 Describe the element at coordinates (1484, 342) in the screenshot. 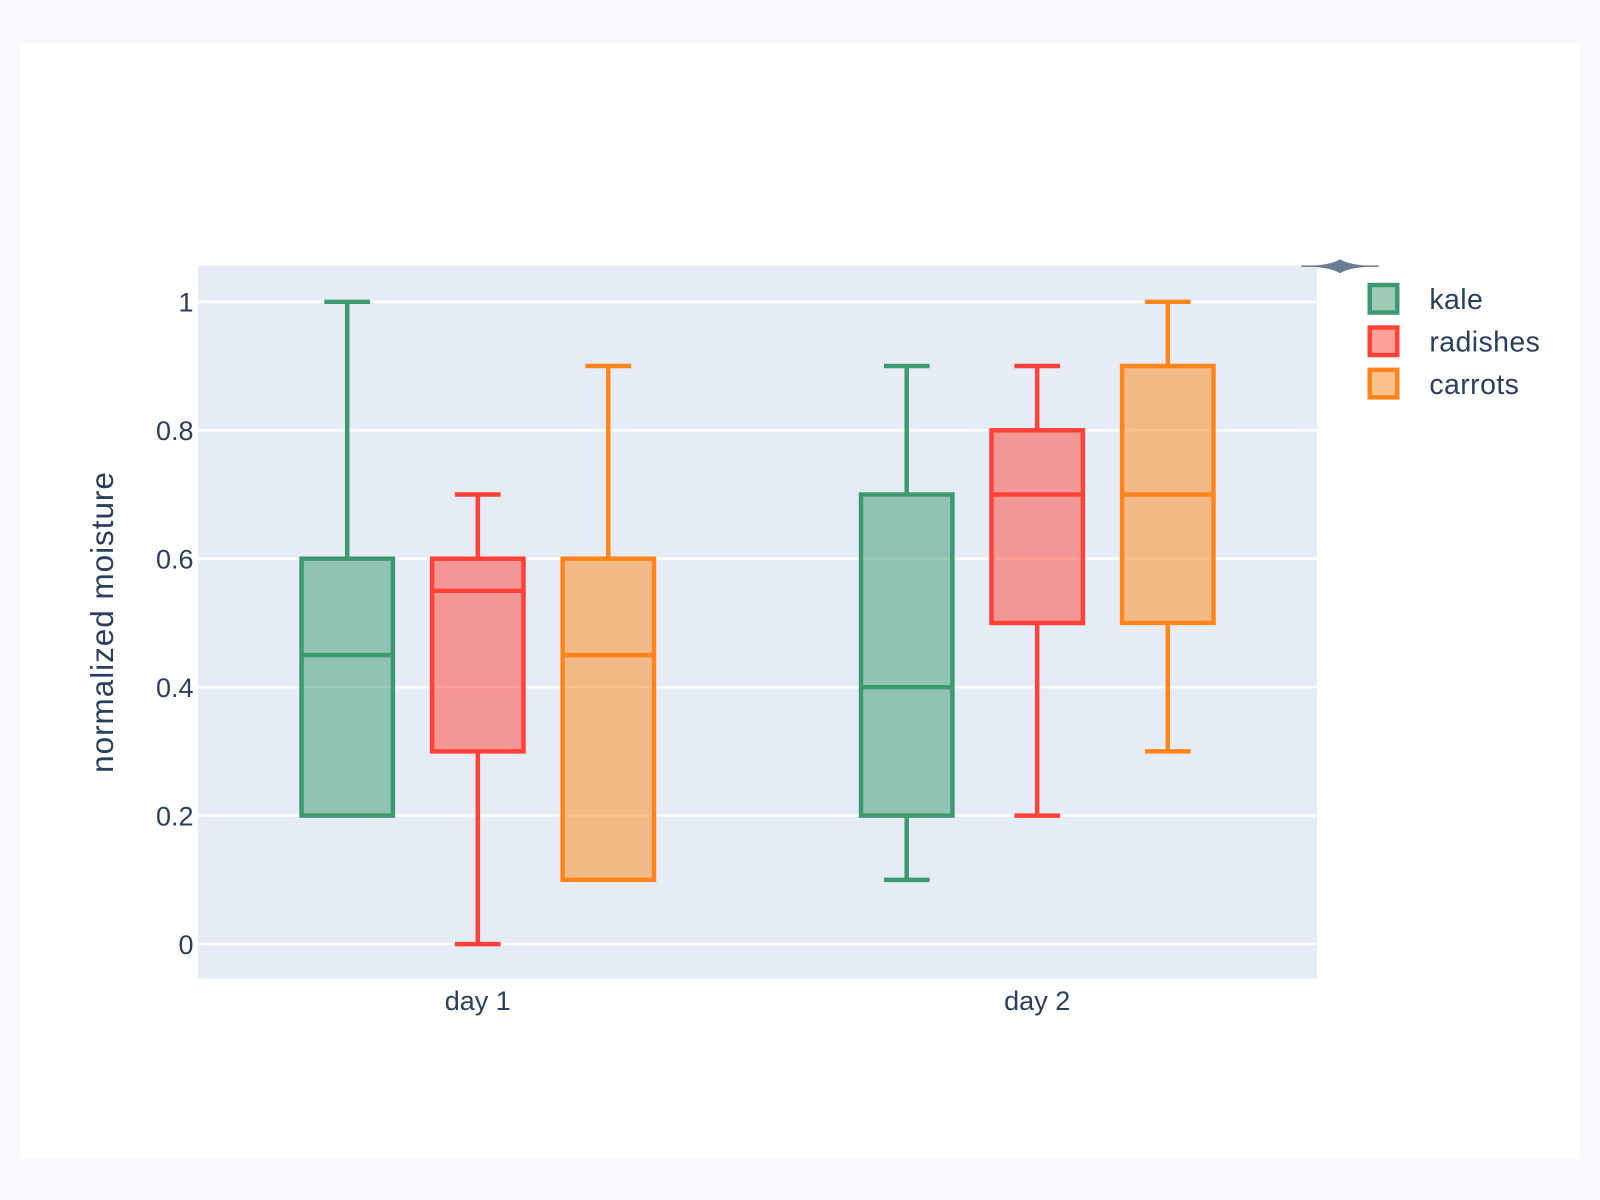

I see `svg-text: radishes` at that location.